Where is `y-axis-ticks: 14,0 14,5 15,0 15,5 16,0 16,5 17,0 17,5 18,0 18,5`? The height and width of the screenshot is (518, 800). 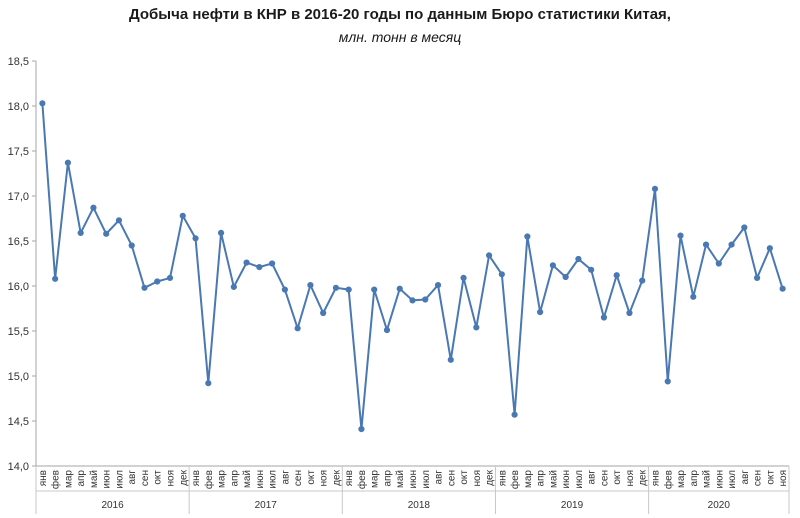 y-axis-ticks: 14,0 14,5 15,0 15,5 16,0 16,5 17,0 17,5 18,0 18,5 is located at coordinates (22, 264).